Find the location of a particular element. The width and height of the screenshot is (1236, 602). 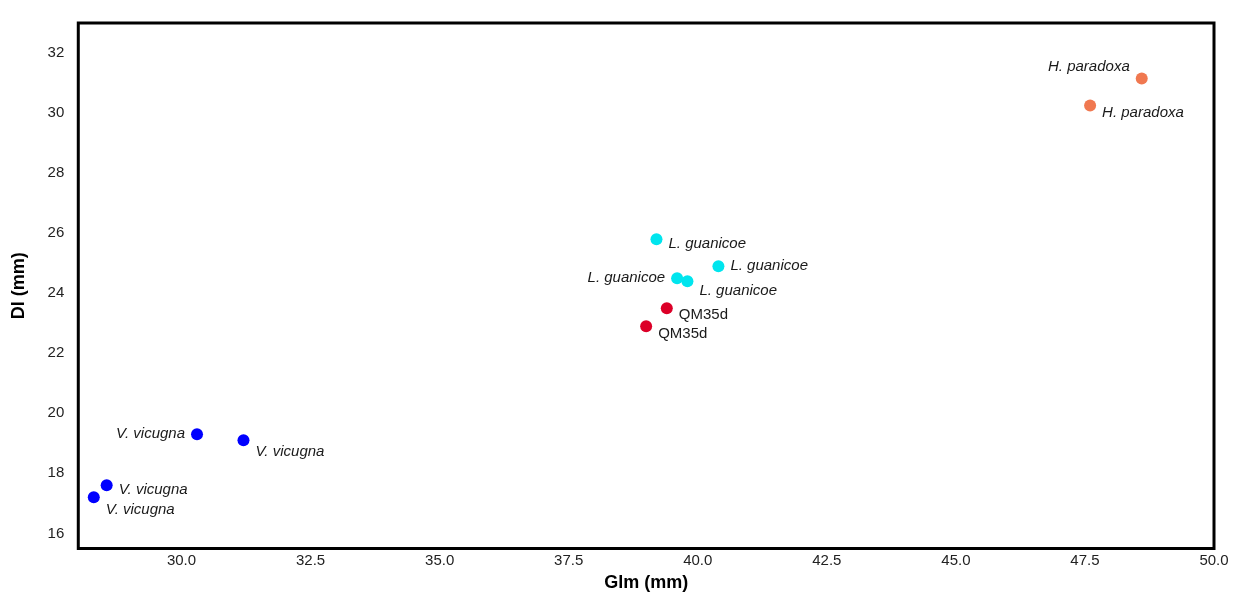

x-tick-label: 42.5 is located at coordinates (827, 559).